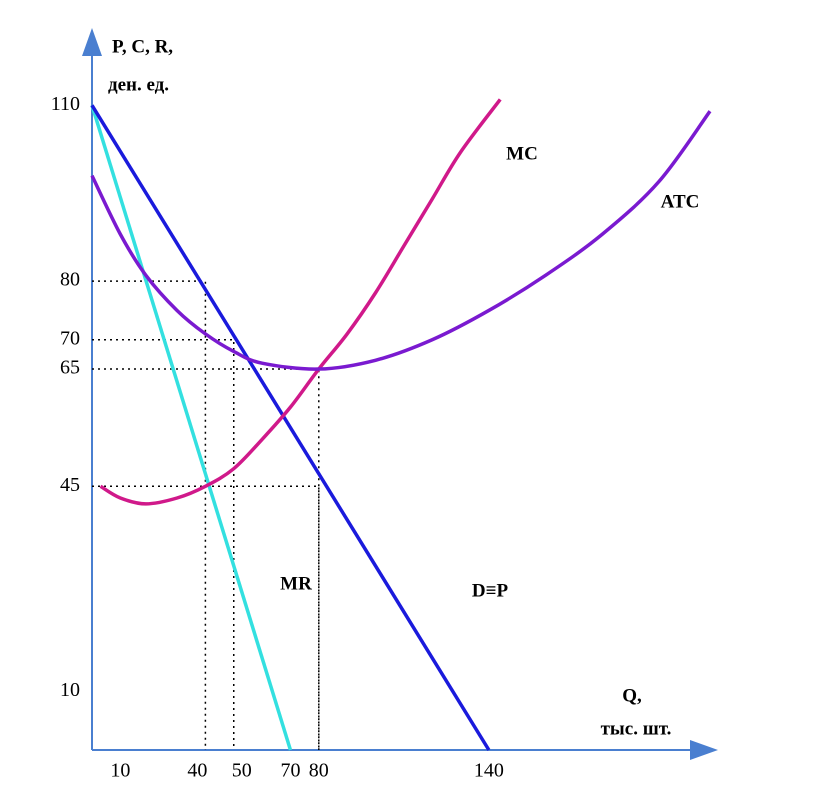 The image size is (835, 801). Describe the element at coordinates (70, 368) in the screenshot. I see `y-tick-label: 65` at that location.